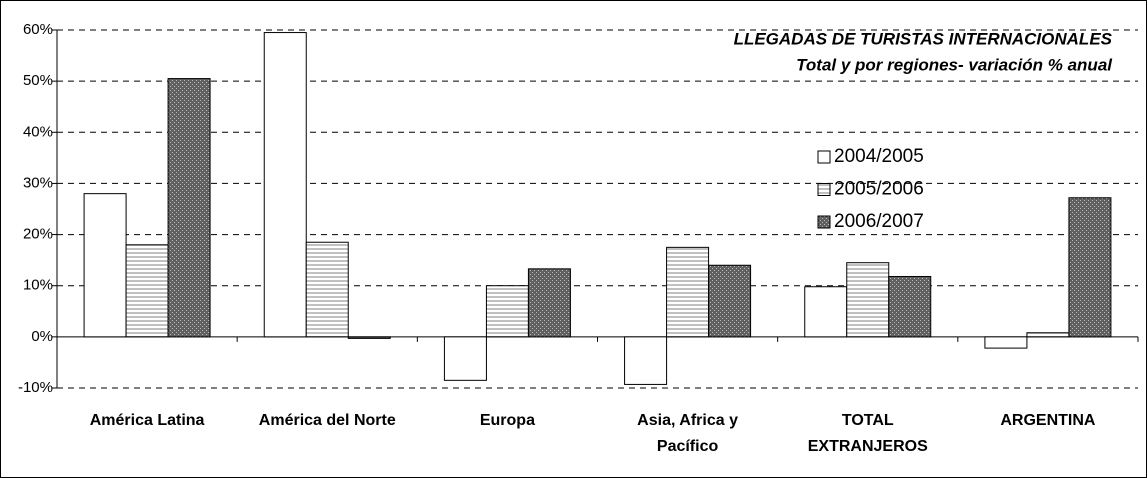 The height and width of the screenshot is (478, 1148). I want to click on x-tick-label: Europa, so click(507, 420).